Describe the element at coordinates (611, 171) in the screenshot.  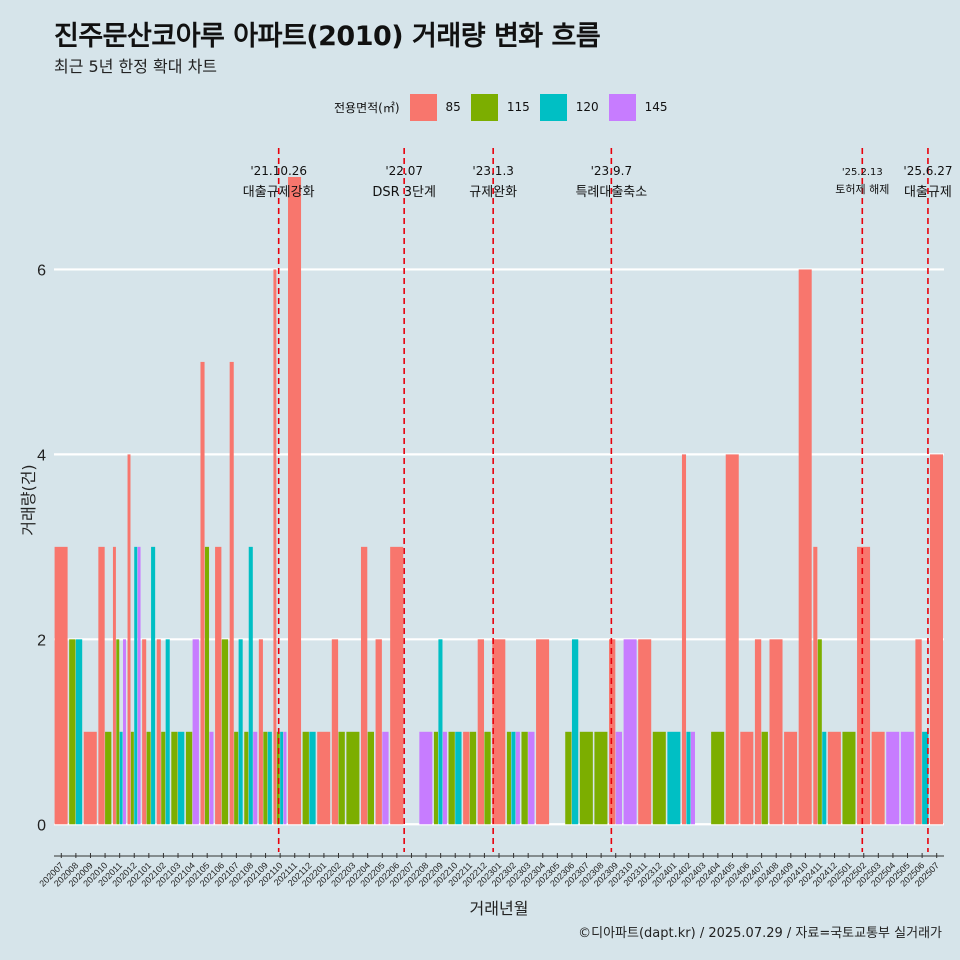
I see `event-date-label-3: '23.9.7` at that location.